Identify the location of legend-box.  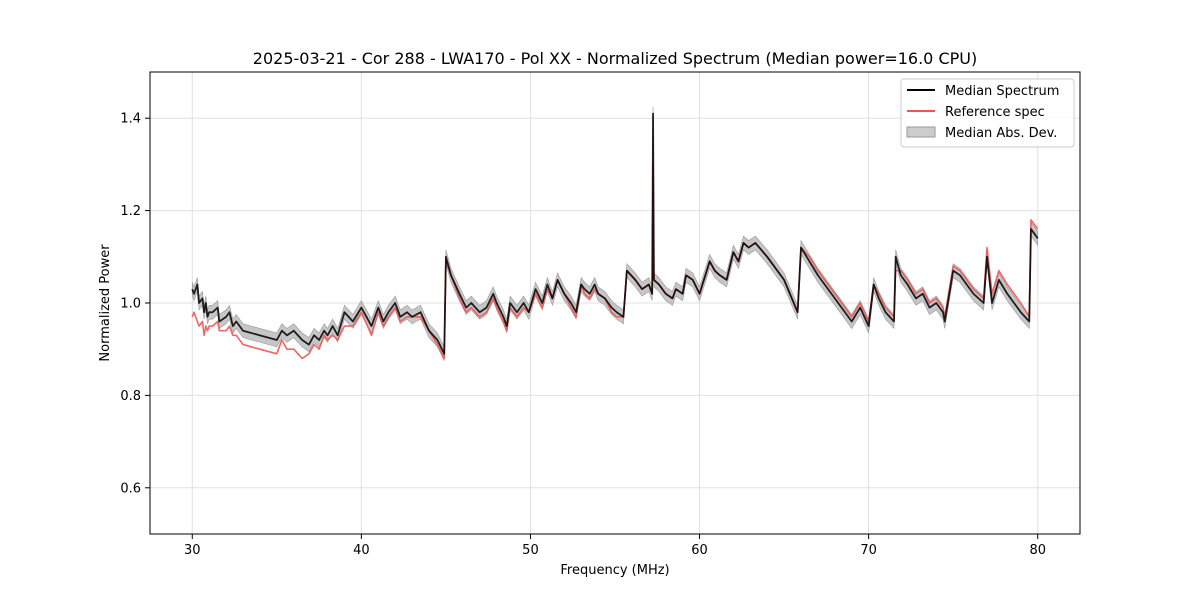
(987, 113).